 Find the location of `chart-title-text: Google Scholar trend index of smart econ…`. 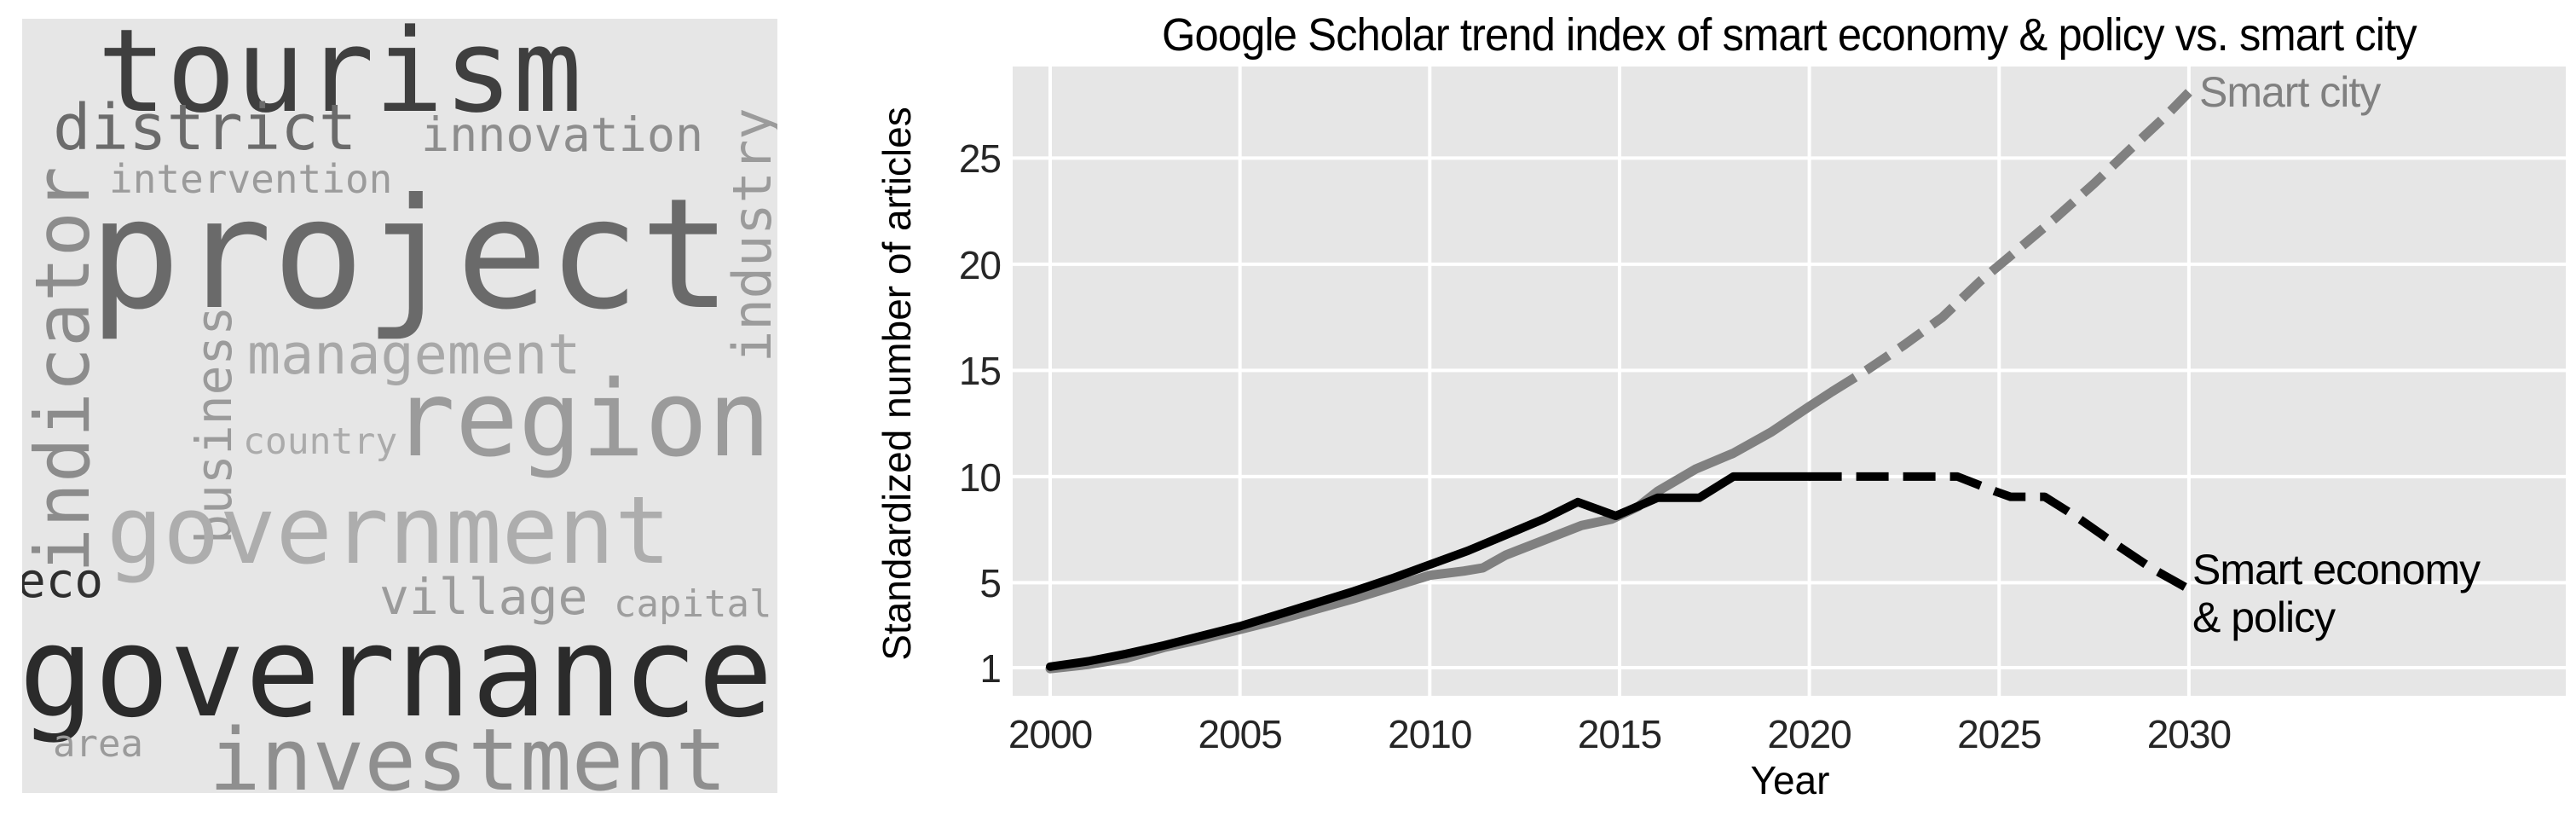

chart-title-text: Google Scholar trend index of smart econ… is located at coordinates (1789, 35).